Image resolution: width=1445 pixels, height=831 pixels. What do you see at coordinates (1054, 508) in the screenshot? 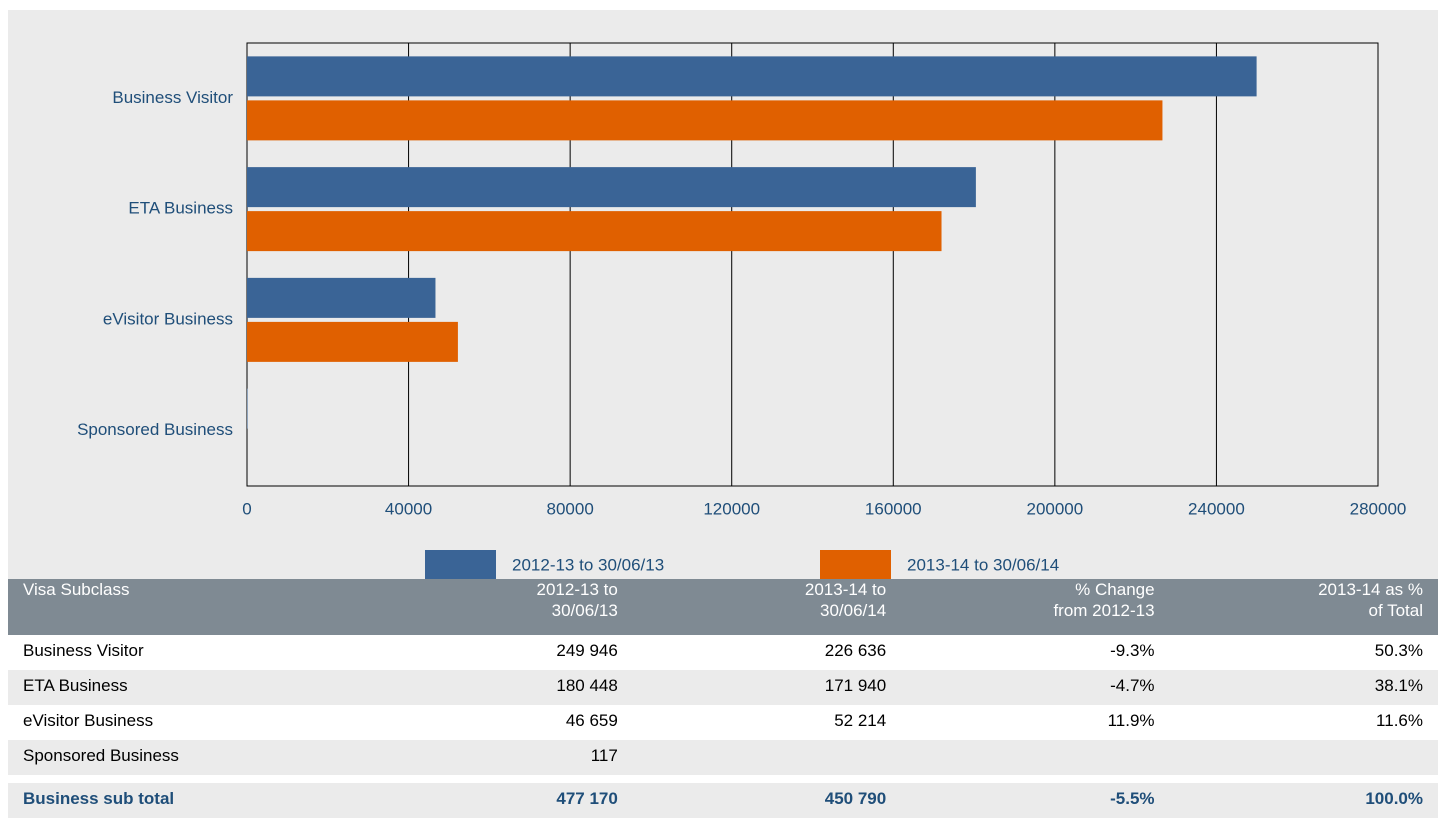
I see `x-tick-label: 200000` at bounding box center [1054, 508].